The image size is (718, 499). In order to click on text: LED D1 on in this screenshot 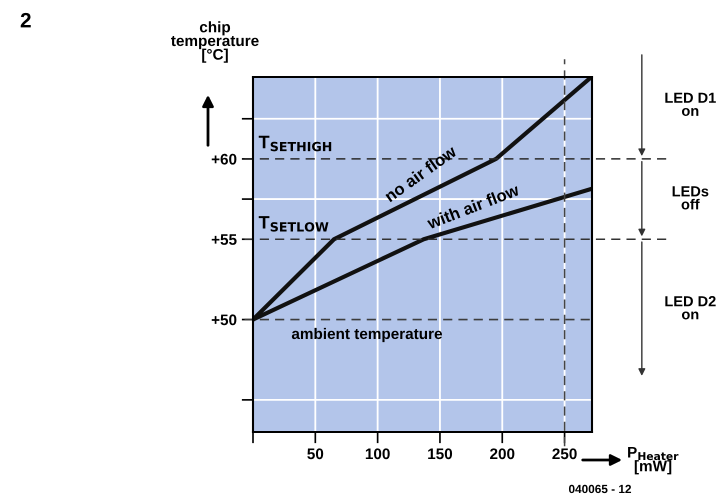, I will do `click(690, 104)`.